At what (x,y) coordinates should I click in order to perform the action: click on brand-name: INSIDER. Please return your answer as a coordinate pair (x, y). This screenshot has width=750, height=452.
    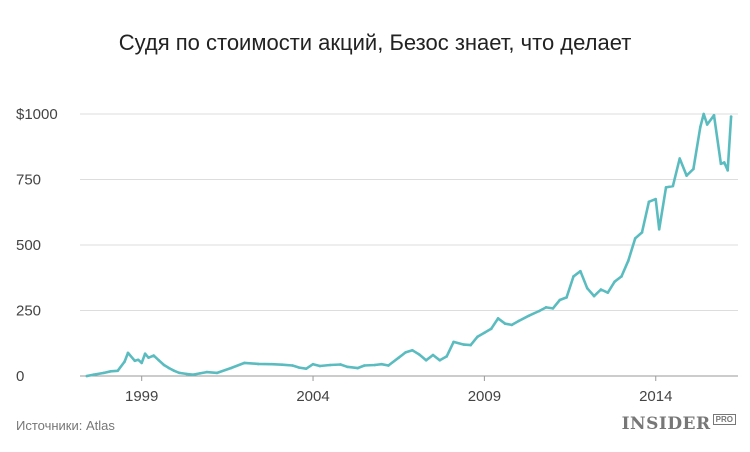
    Looking at the image, I should click on (666, 424).